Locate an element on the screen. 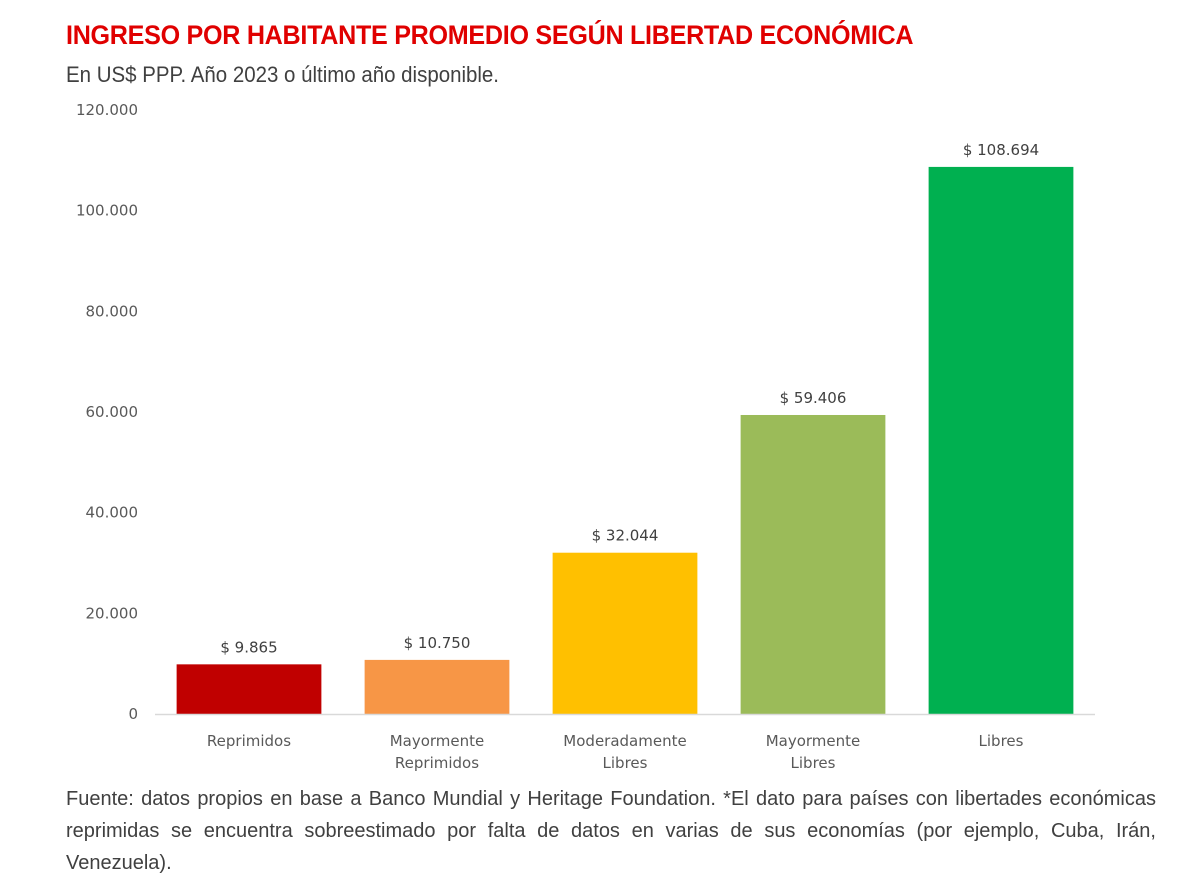  y-tick-label: 80.000 is located at coordinates (112, 311).